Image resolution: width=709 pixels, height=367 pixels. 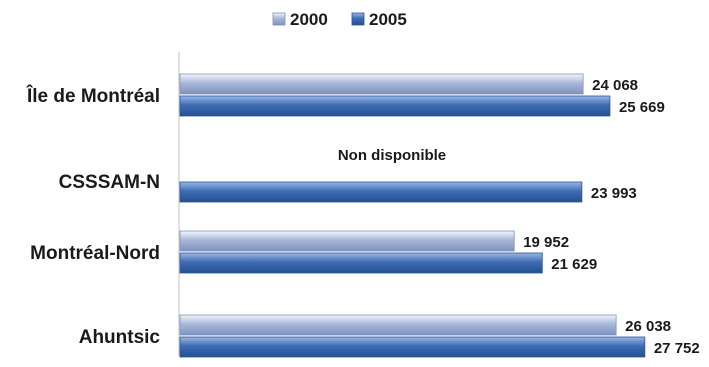 What do you see at coordinates (642, 107) in the screenshot?
I see `data-label: 25 669` at bounding box center [642, 107].